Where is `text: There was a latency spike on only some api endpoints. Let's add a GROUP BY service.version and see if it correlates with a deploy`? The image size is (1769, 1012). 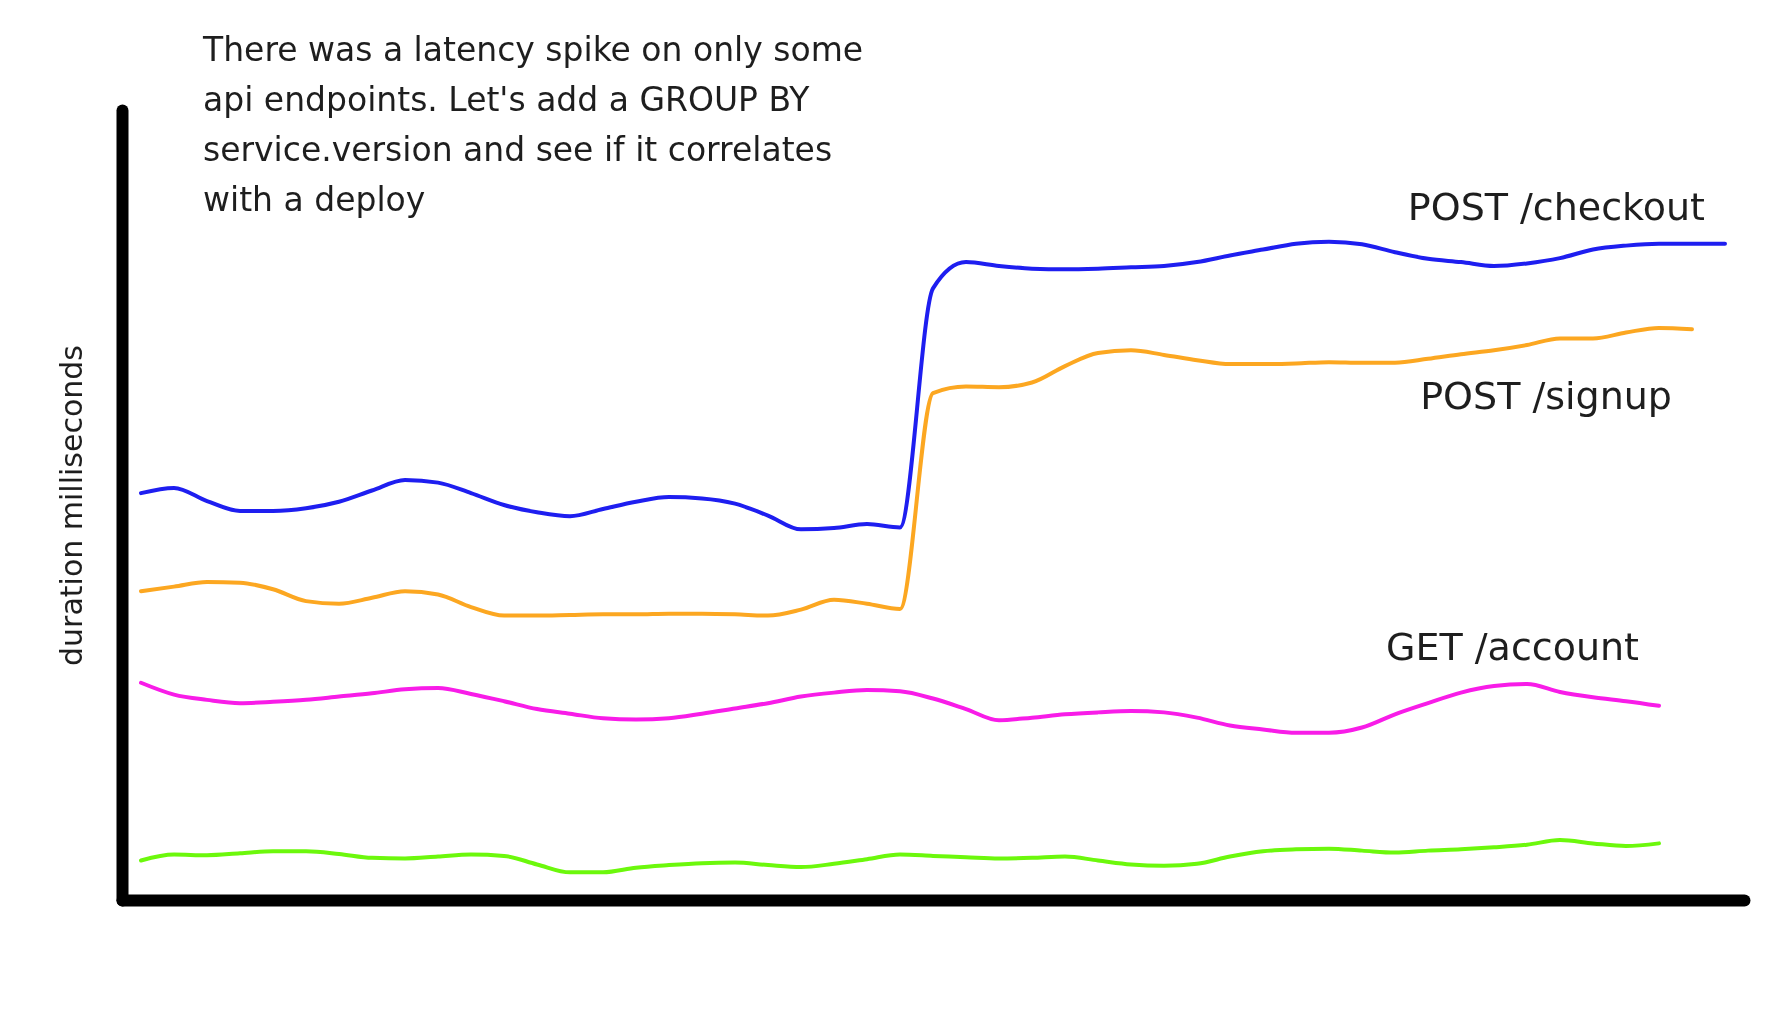
text: There was a latency spike on only some api endpoints. Let's add a GROUP BY service.version and see if it correlates with a deploy is located at coordinates (533, 124).